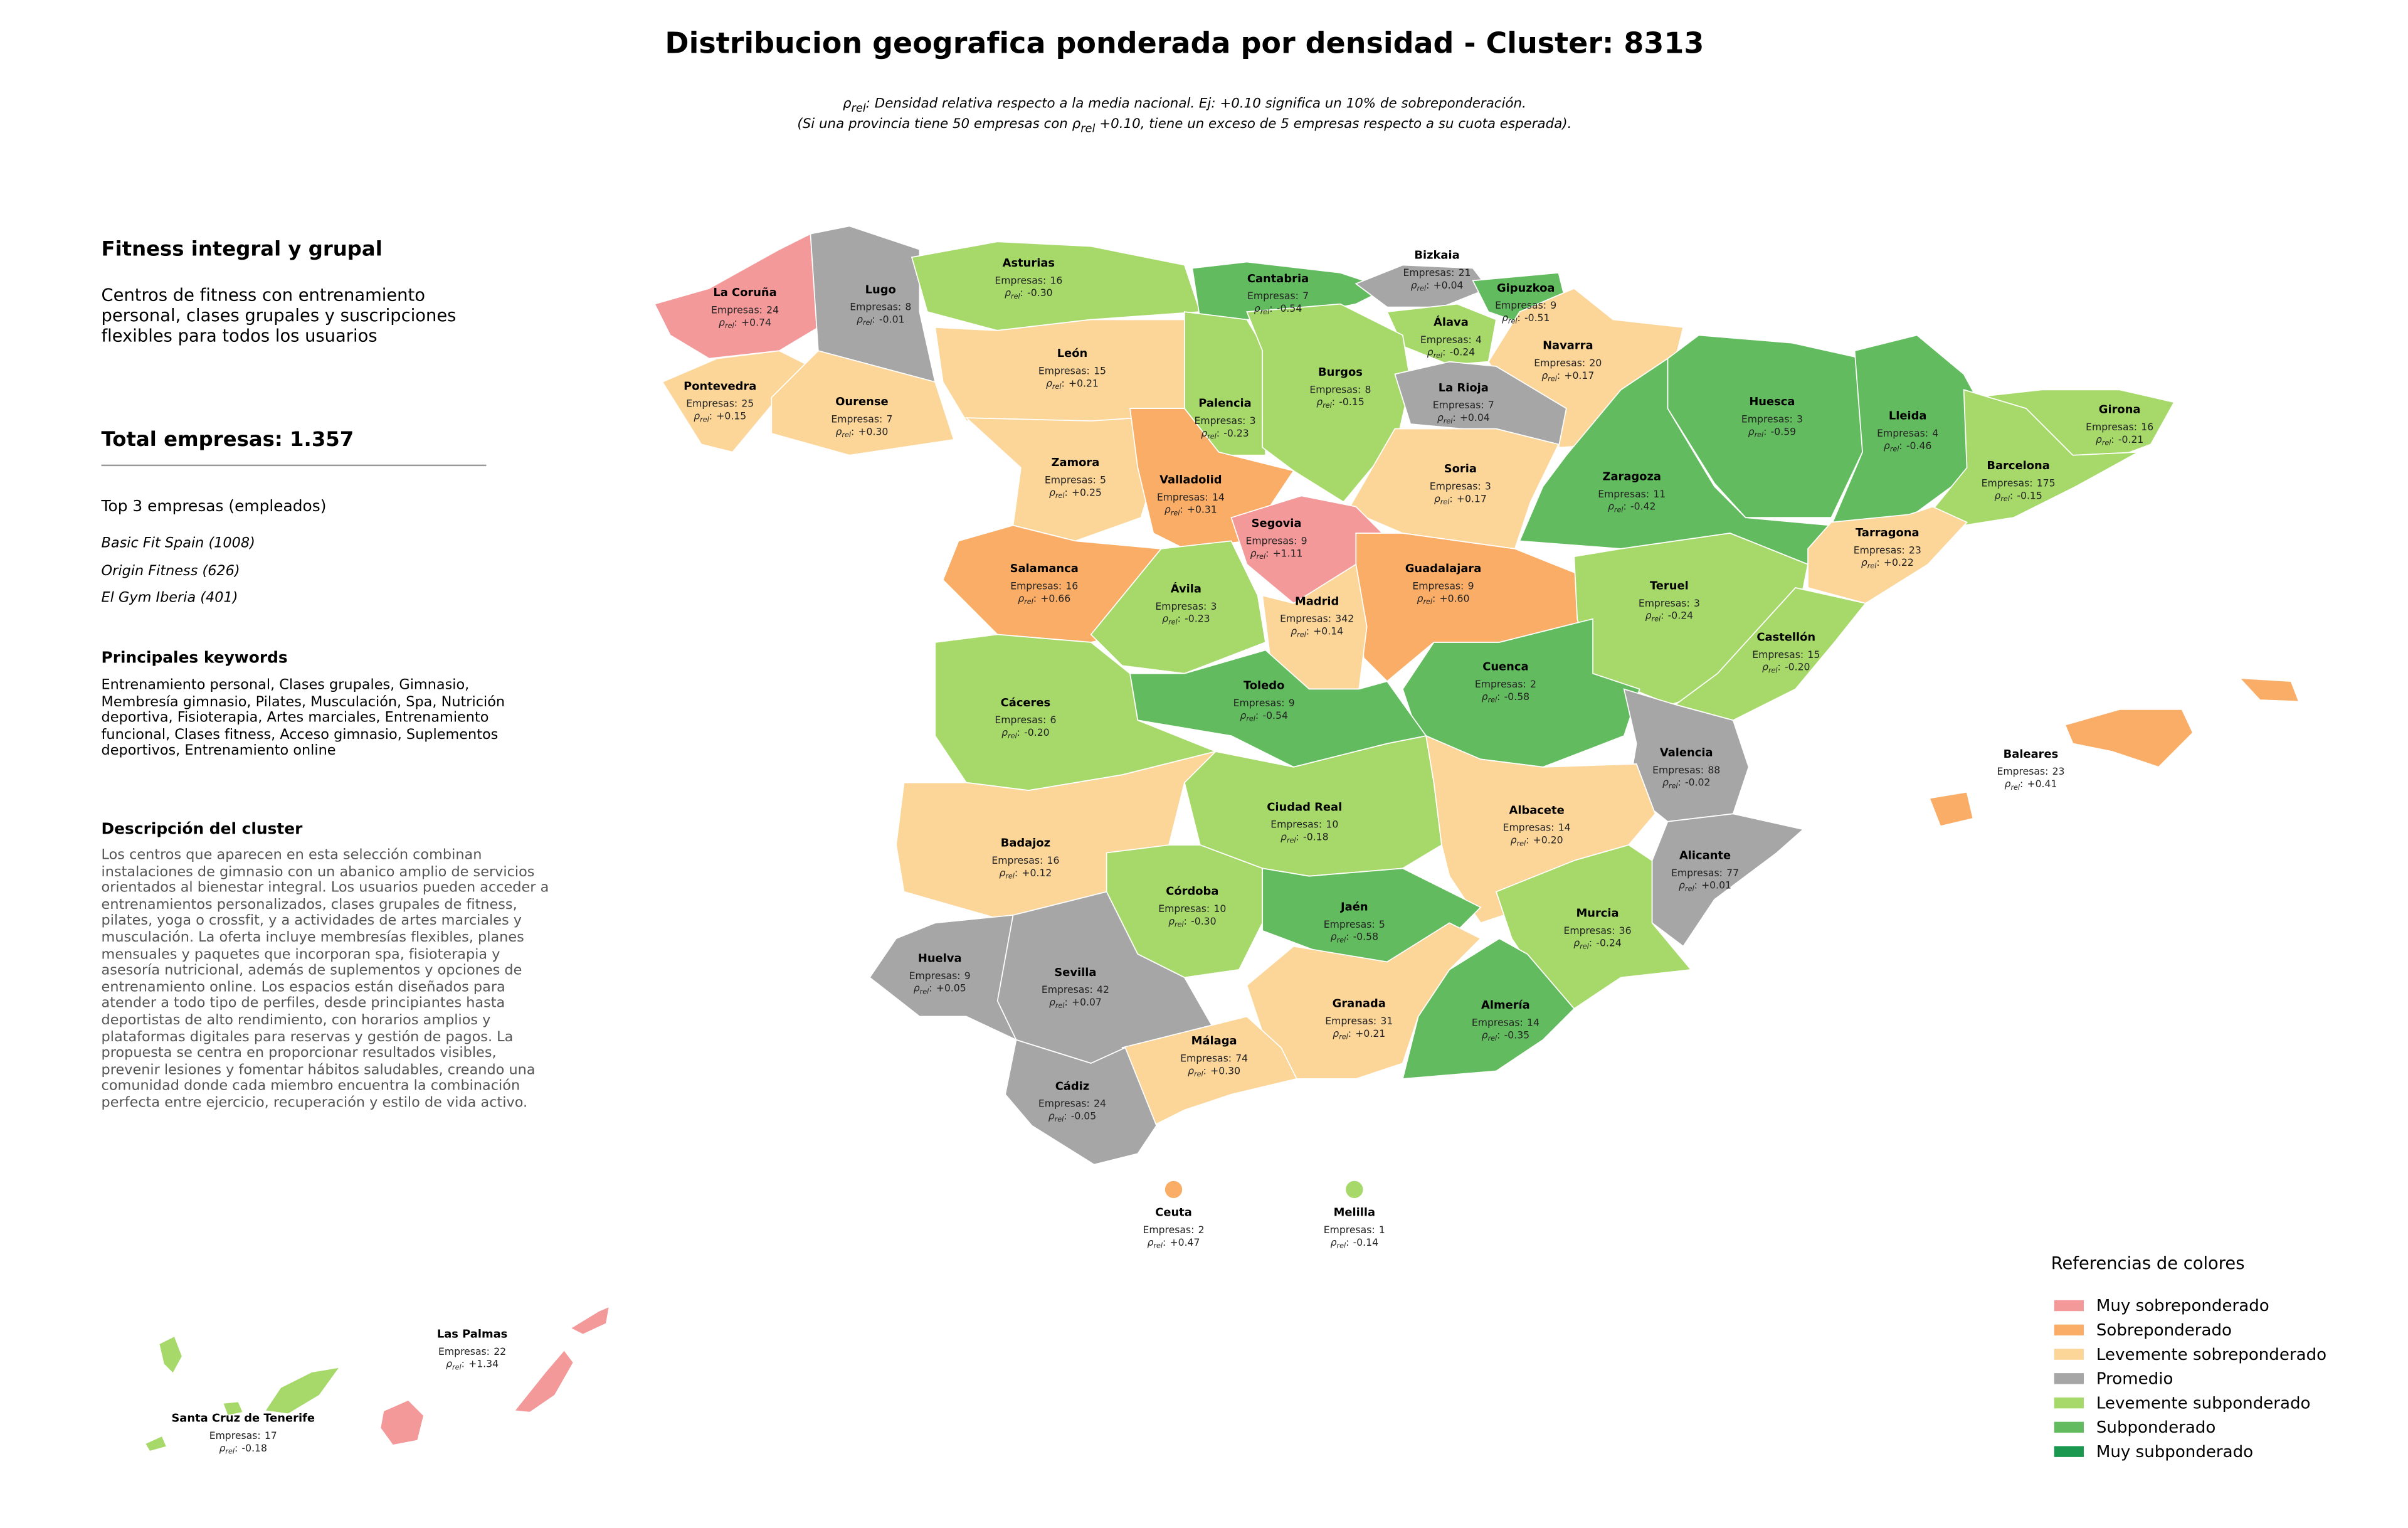 Image resolution: width=2408 pixels, height=1528 pixels. Describe the element at coordinates (1103, 989) in the screenshot. I see `count-value: 42` at that location.